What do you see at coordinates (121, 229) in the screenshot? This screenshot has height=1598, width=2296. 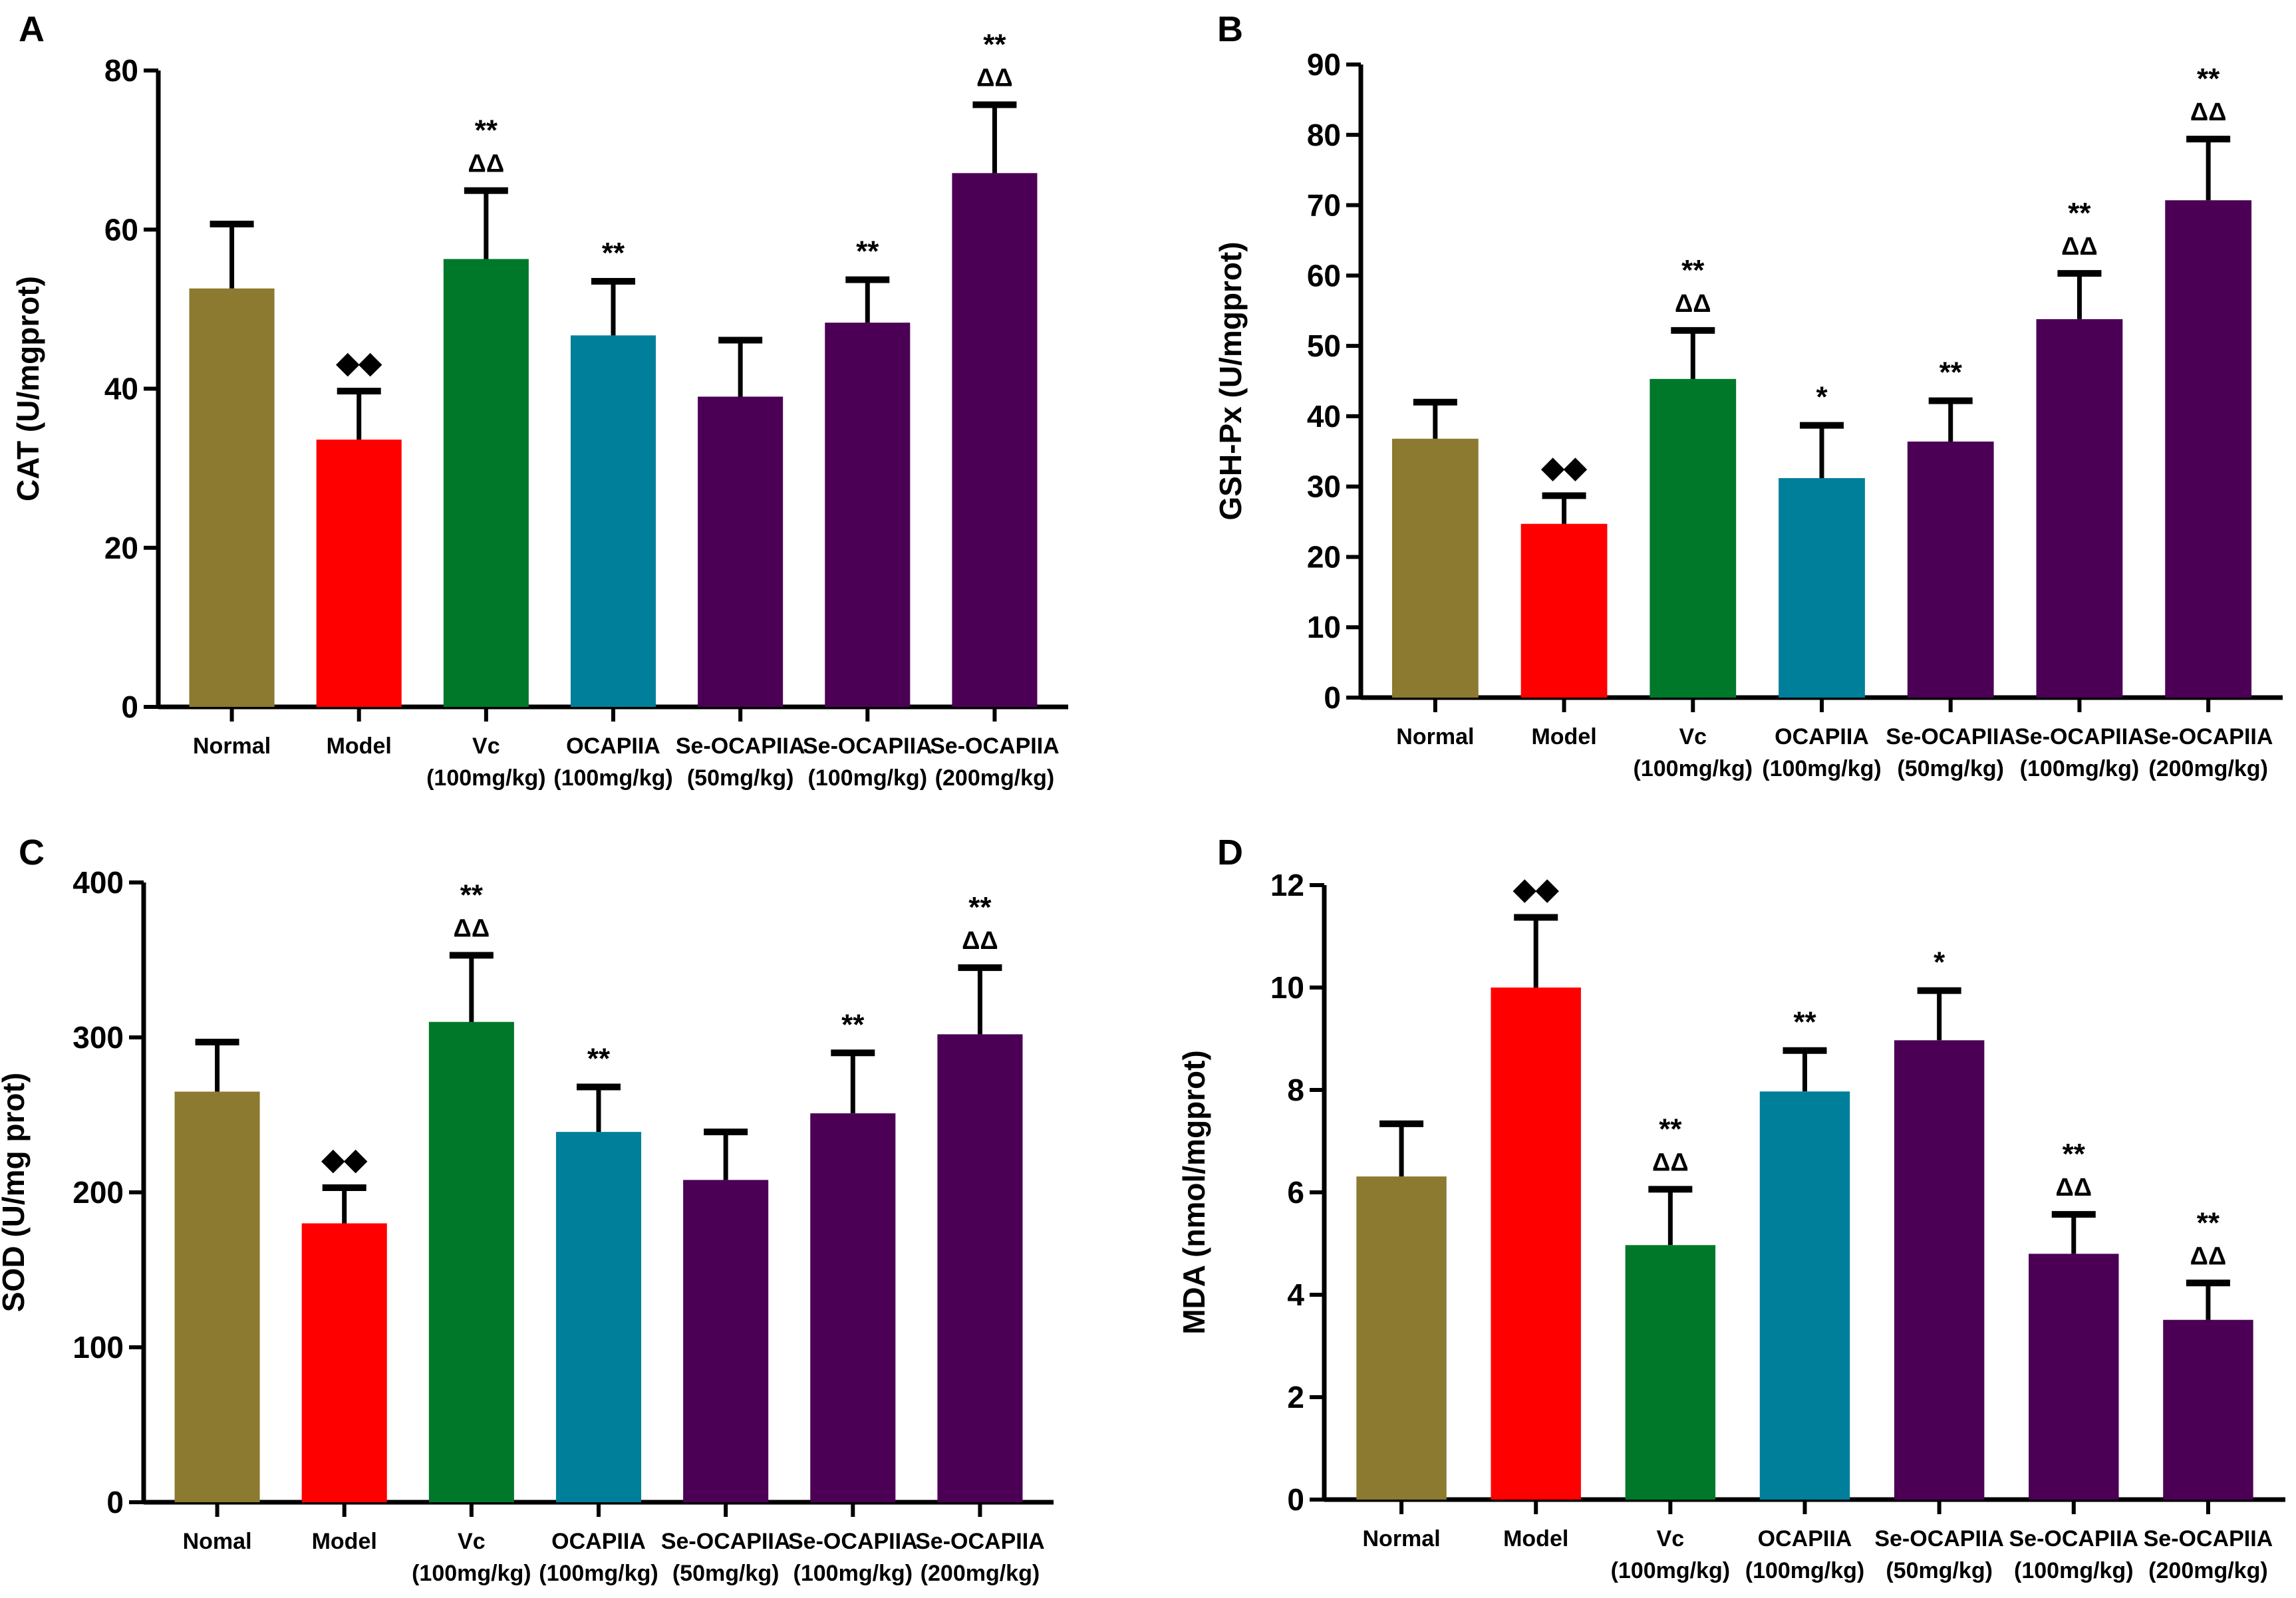 I see `y-tick-label: 60` at bounding box center [121, 229].